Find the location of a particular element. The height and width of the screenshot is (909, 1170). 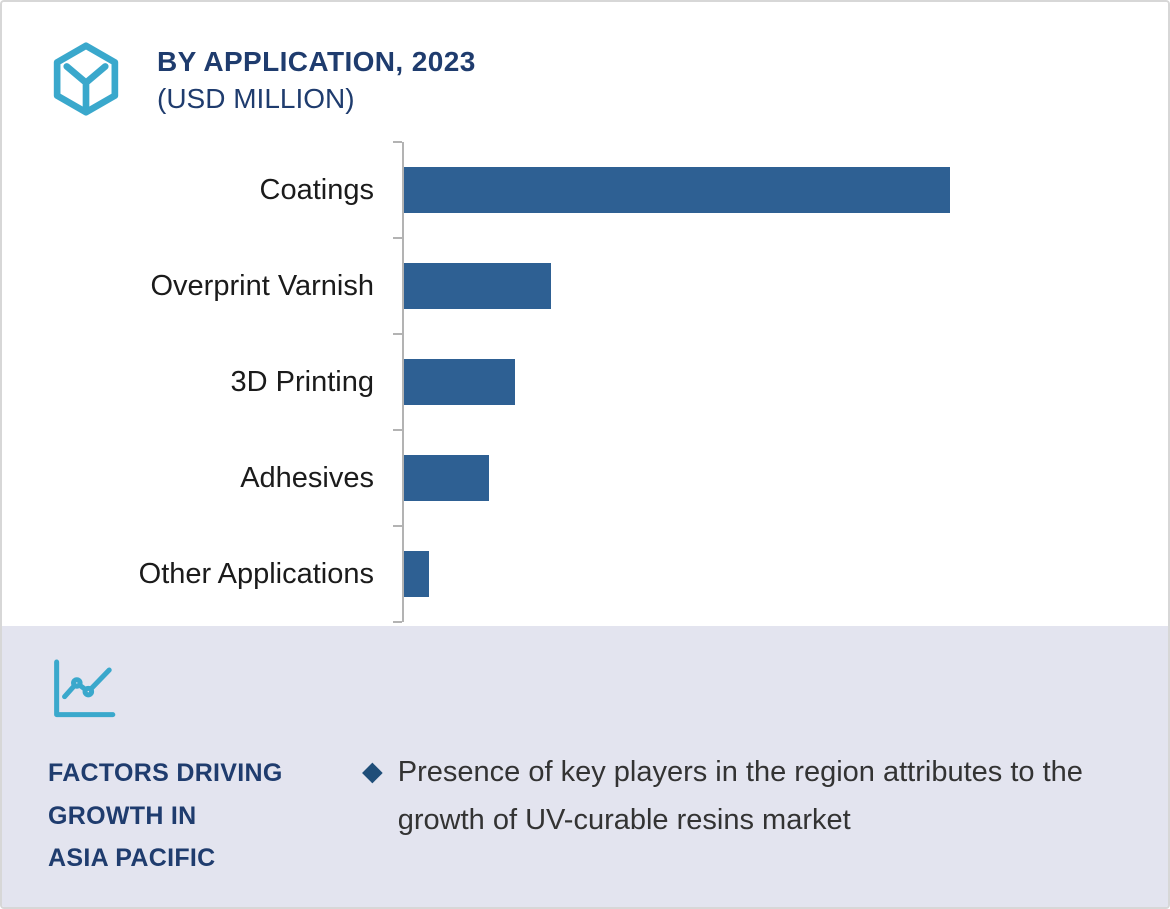

factors-heading: FACTORS DRIVING GROWTH IN ASIA PACIFIC is located at coordinates (205, 816).